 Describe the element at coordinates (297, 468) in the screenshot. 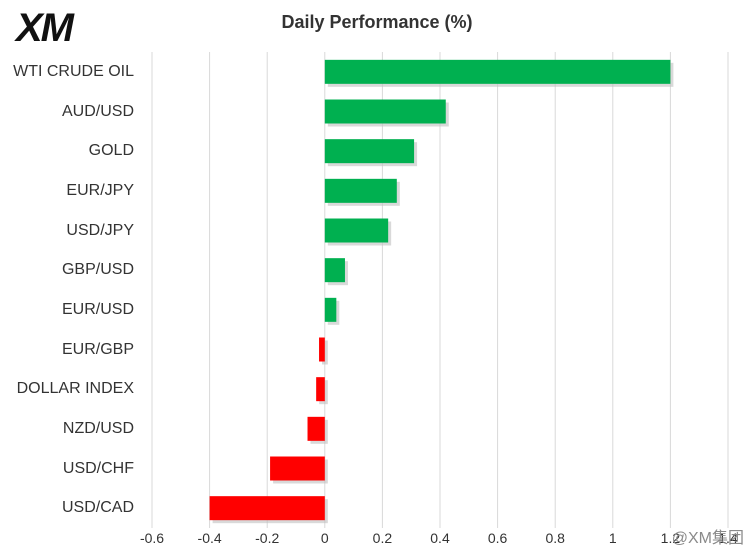

I see `bar-usd-chf` at that location.